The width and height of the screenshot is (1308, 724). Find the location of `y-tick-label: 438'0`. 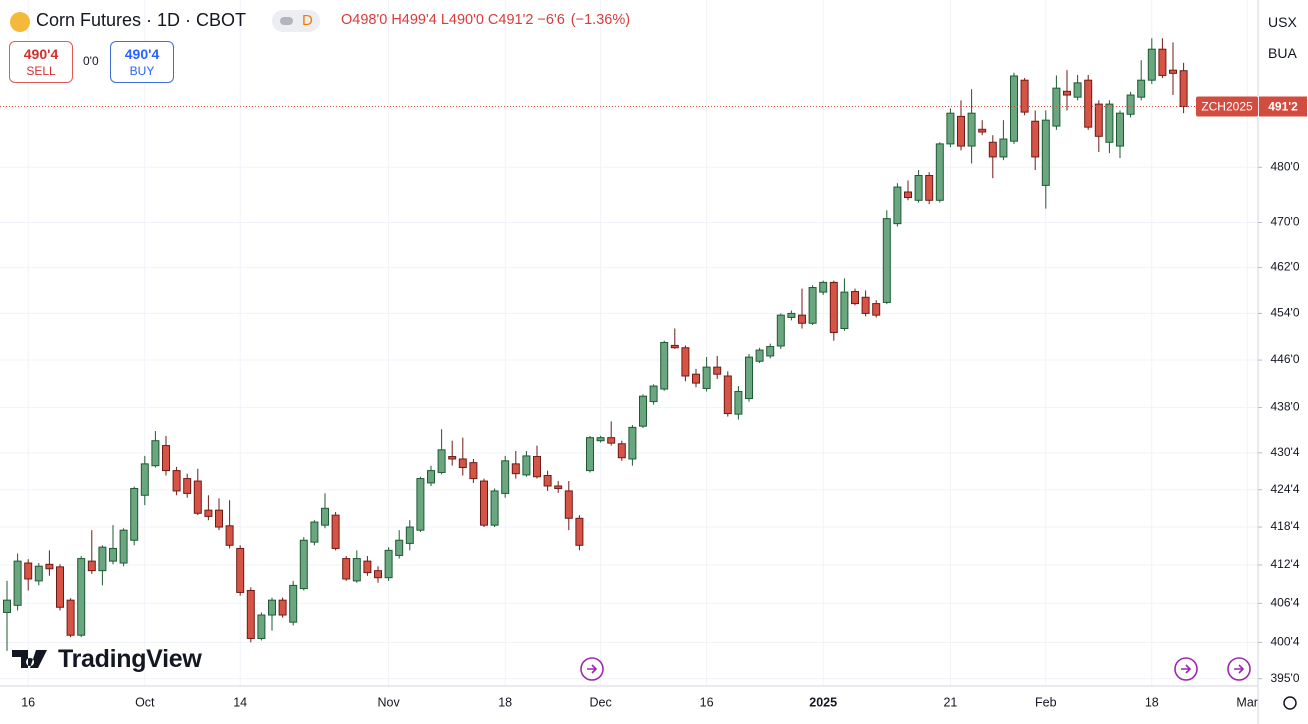

y-tick-label: 438'0 is located at coordinates (1285, 407).